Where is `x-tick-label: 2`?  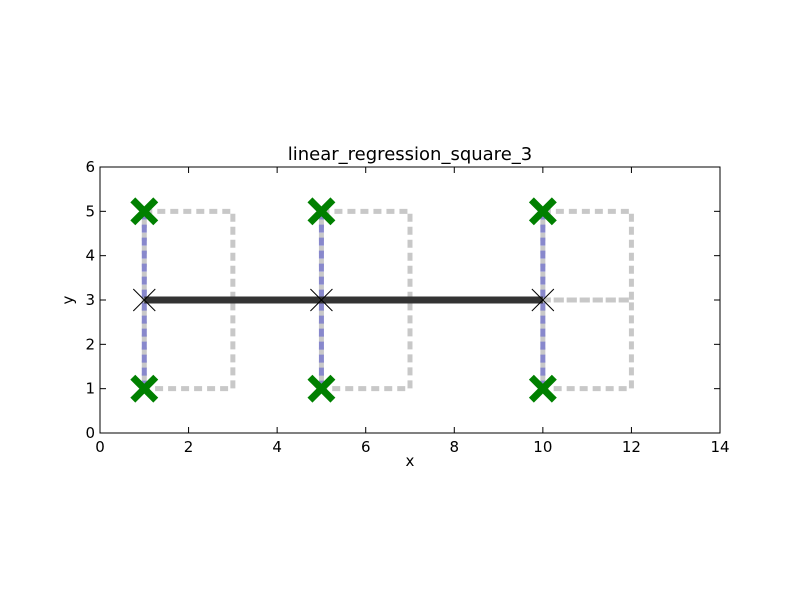
x-tick-label: 2 is located at coordinates (189, 447).